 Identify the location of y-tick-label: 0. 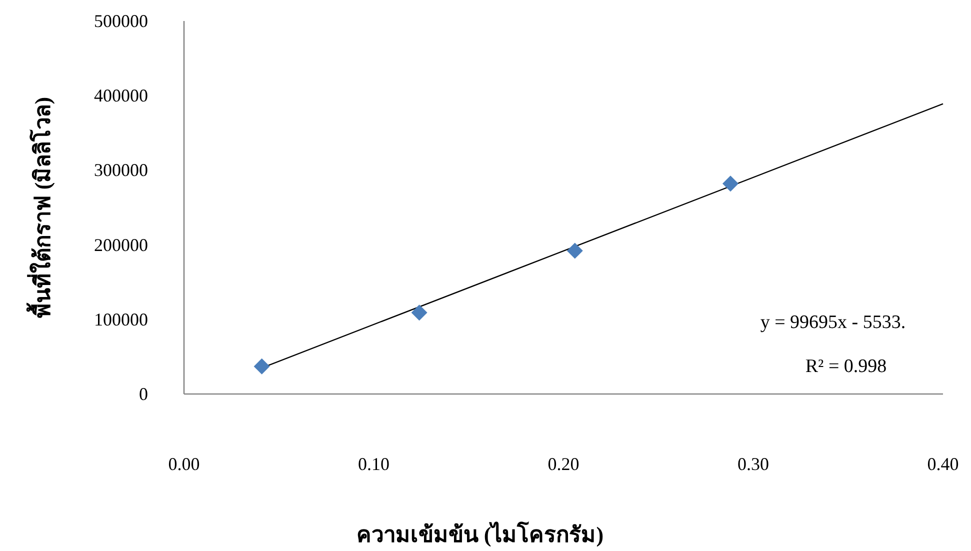
(143, 394).